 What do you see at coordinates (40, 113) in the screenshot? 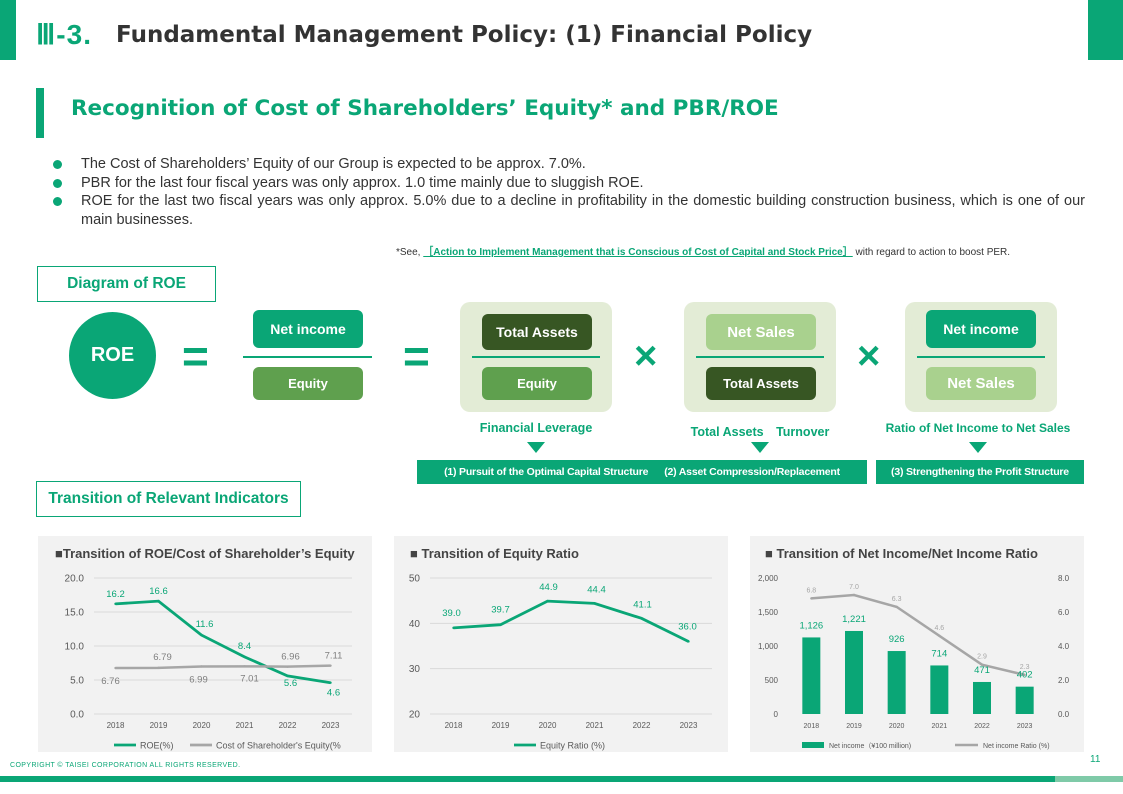
I see `subtitle-accent-bar` at bounding box center [40, 113].